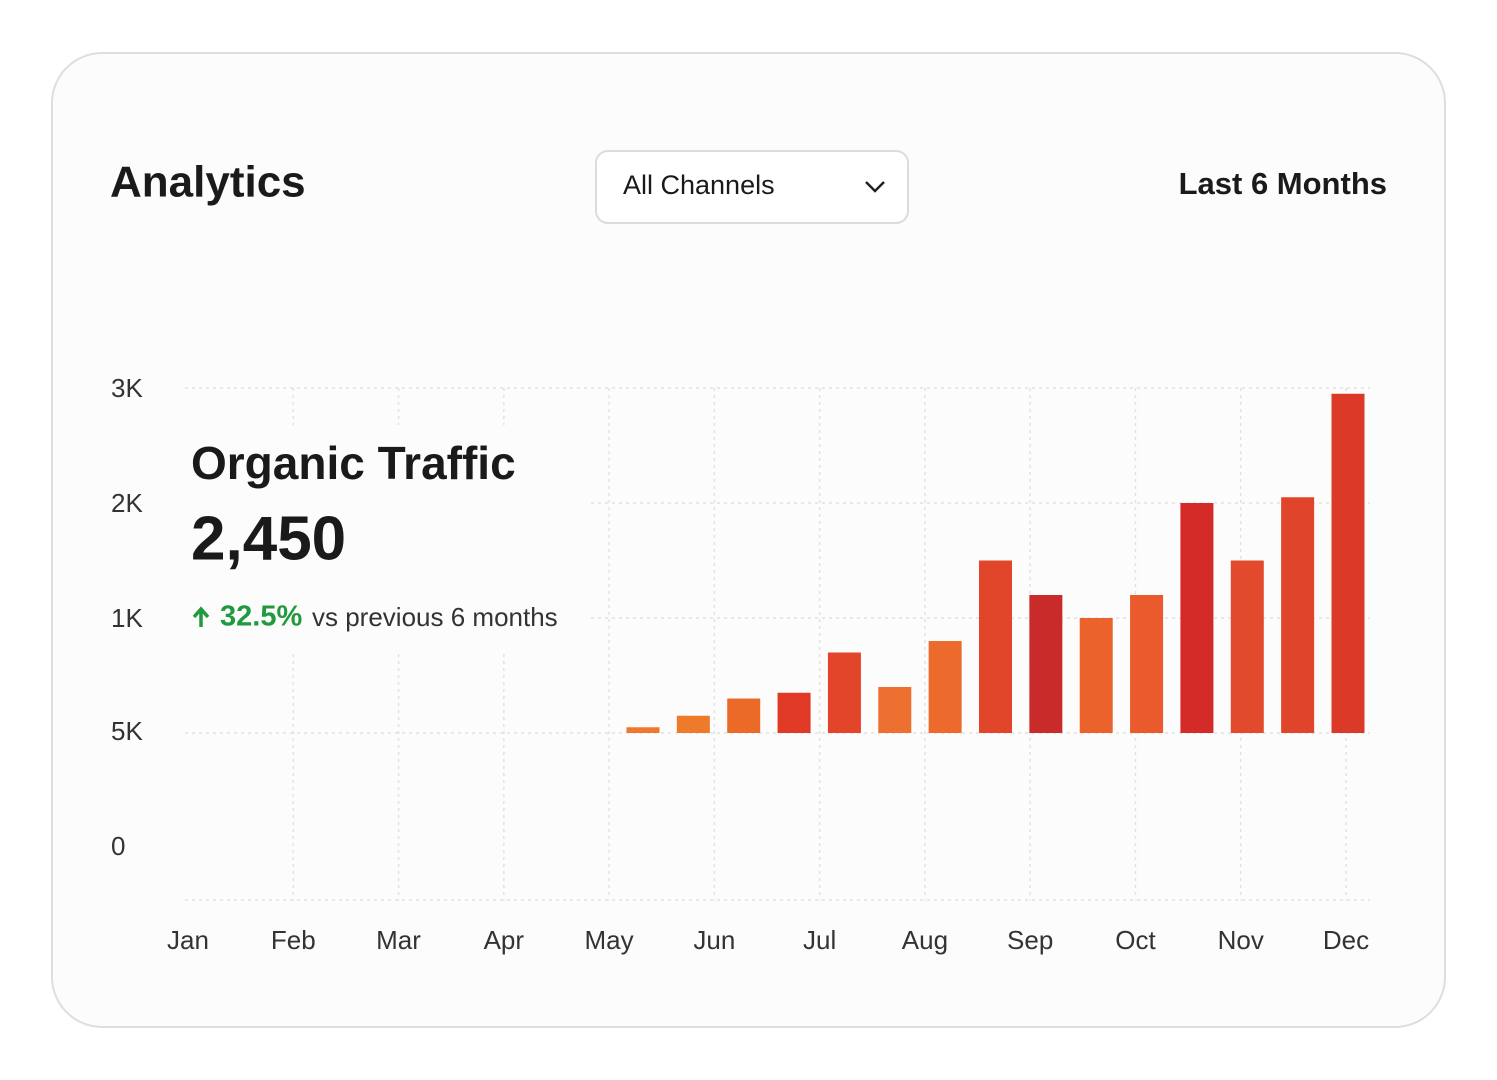  What do you see at coordinates (293, 940) in the screenshot?
I see `x-label: Feb` at bounding box center [293, 940].